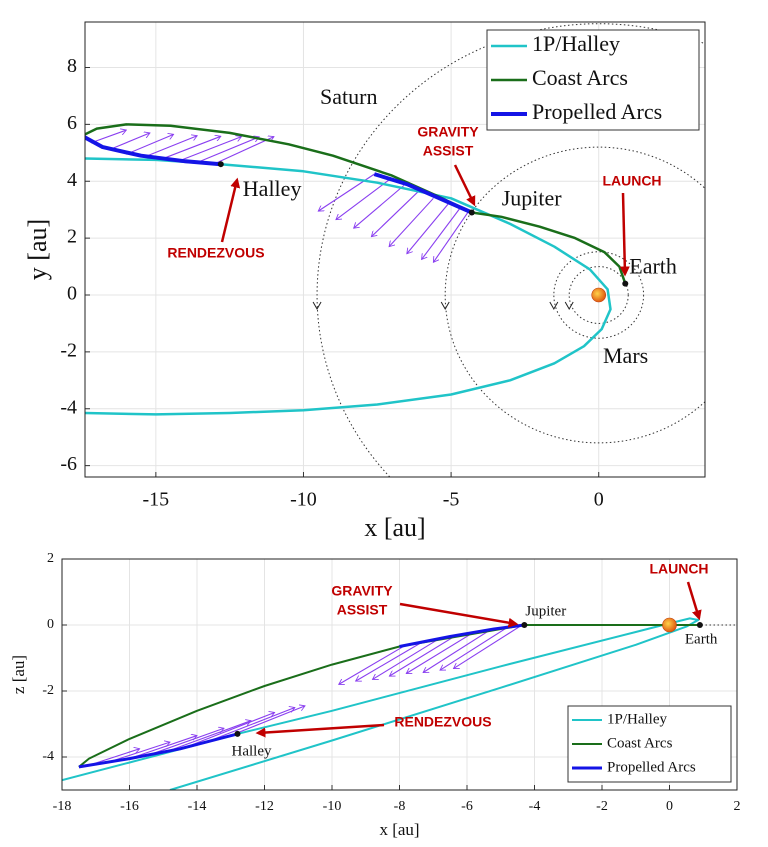 The image size is (768, 847). Describe the element at coordinates (535, 806) in the screenshot. I see `x-tick-label: -4` at that location.